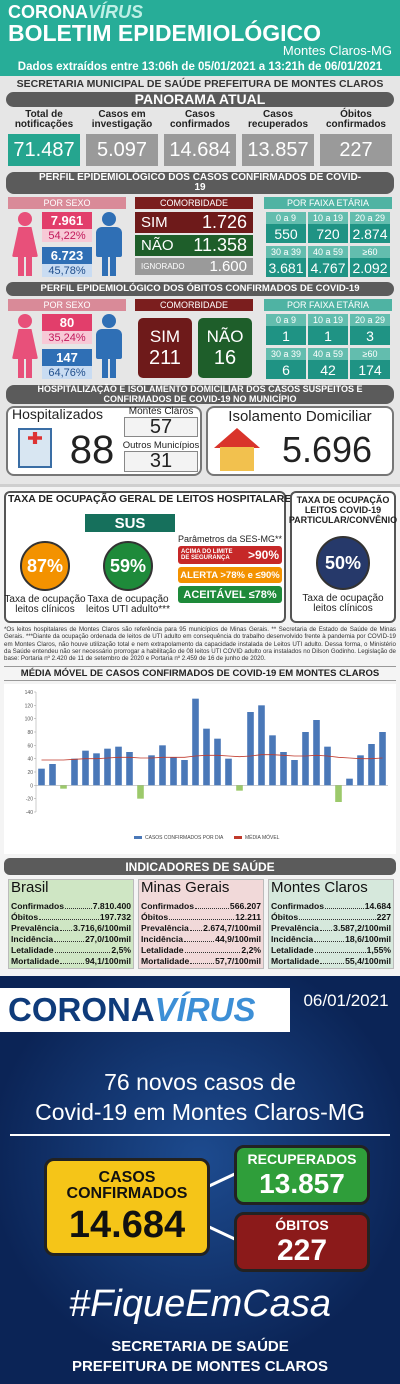  What do you see at coordinates (370, 233) in the screenshot?
I see `age-value: 2.874` at bounding box center [370, 233].